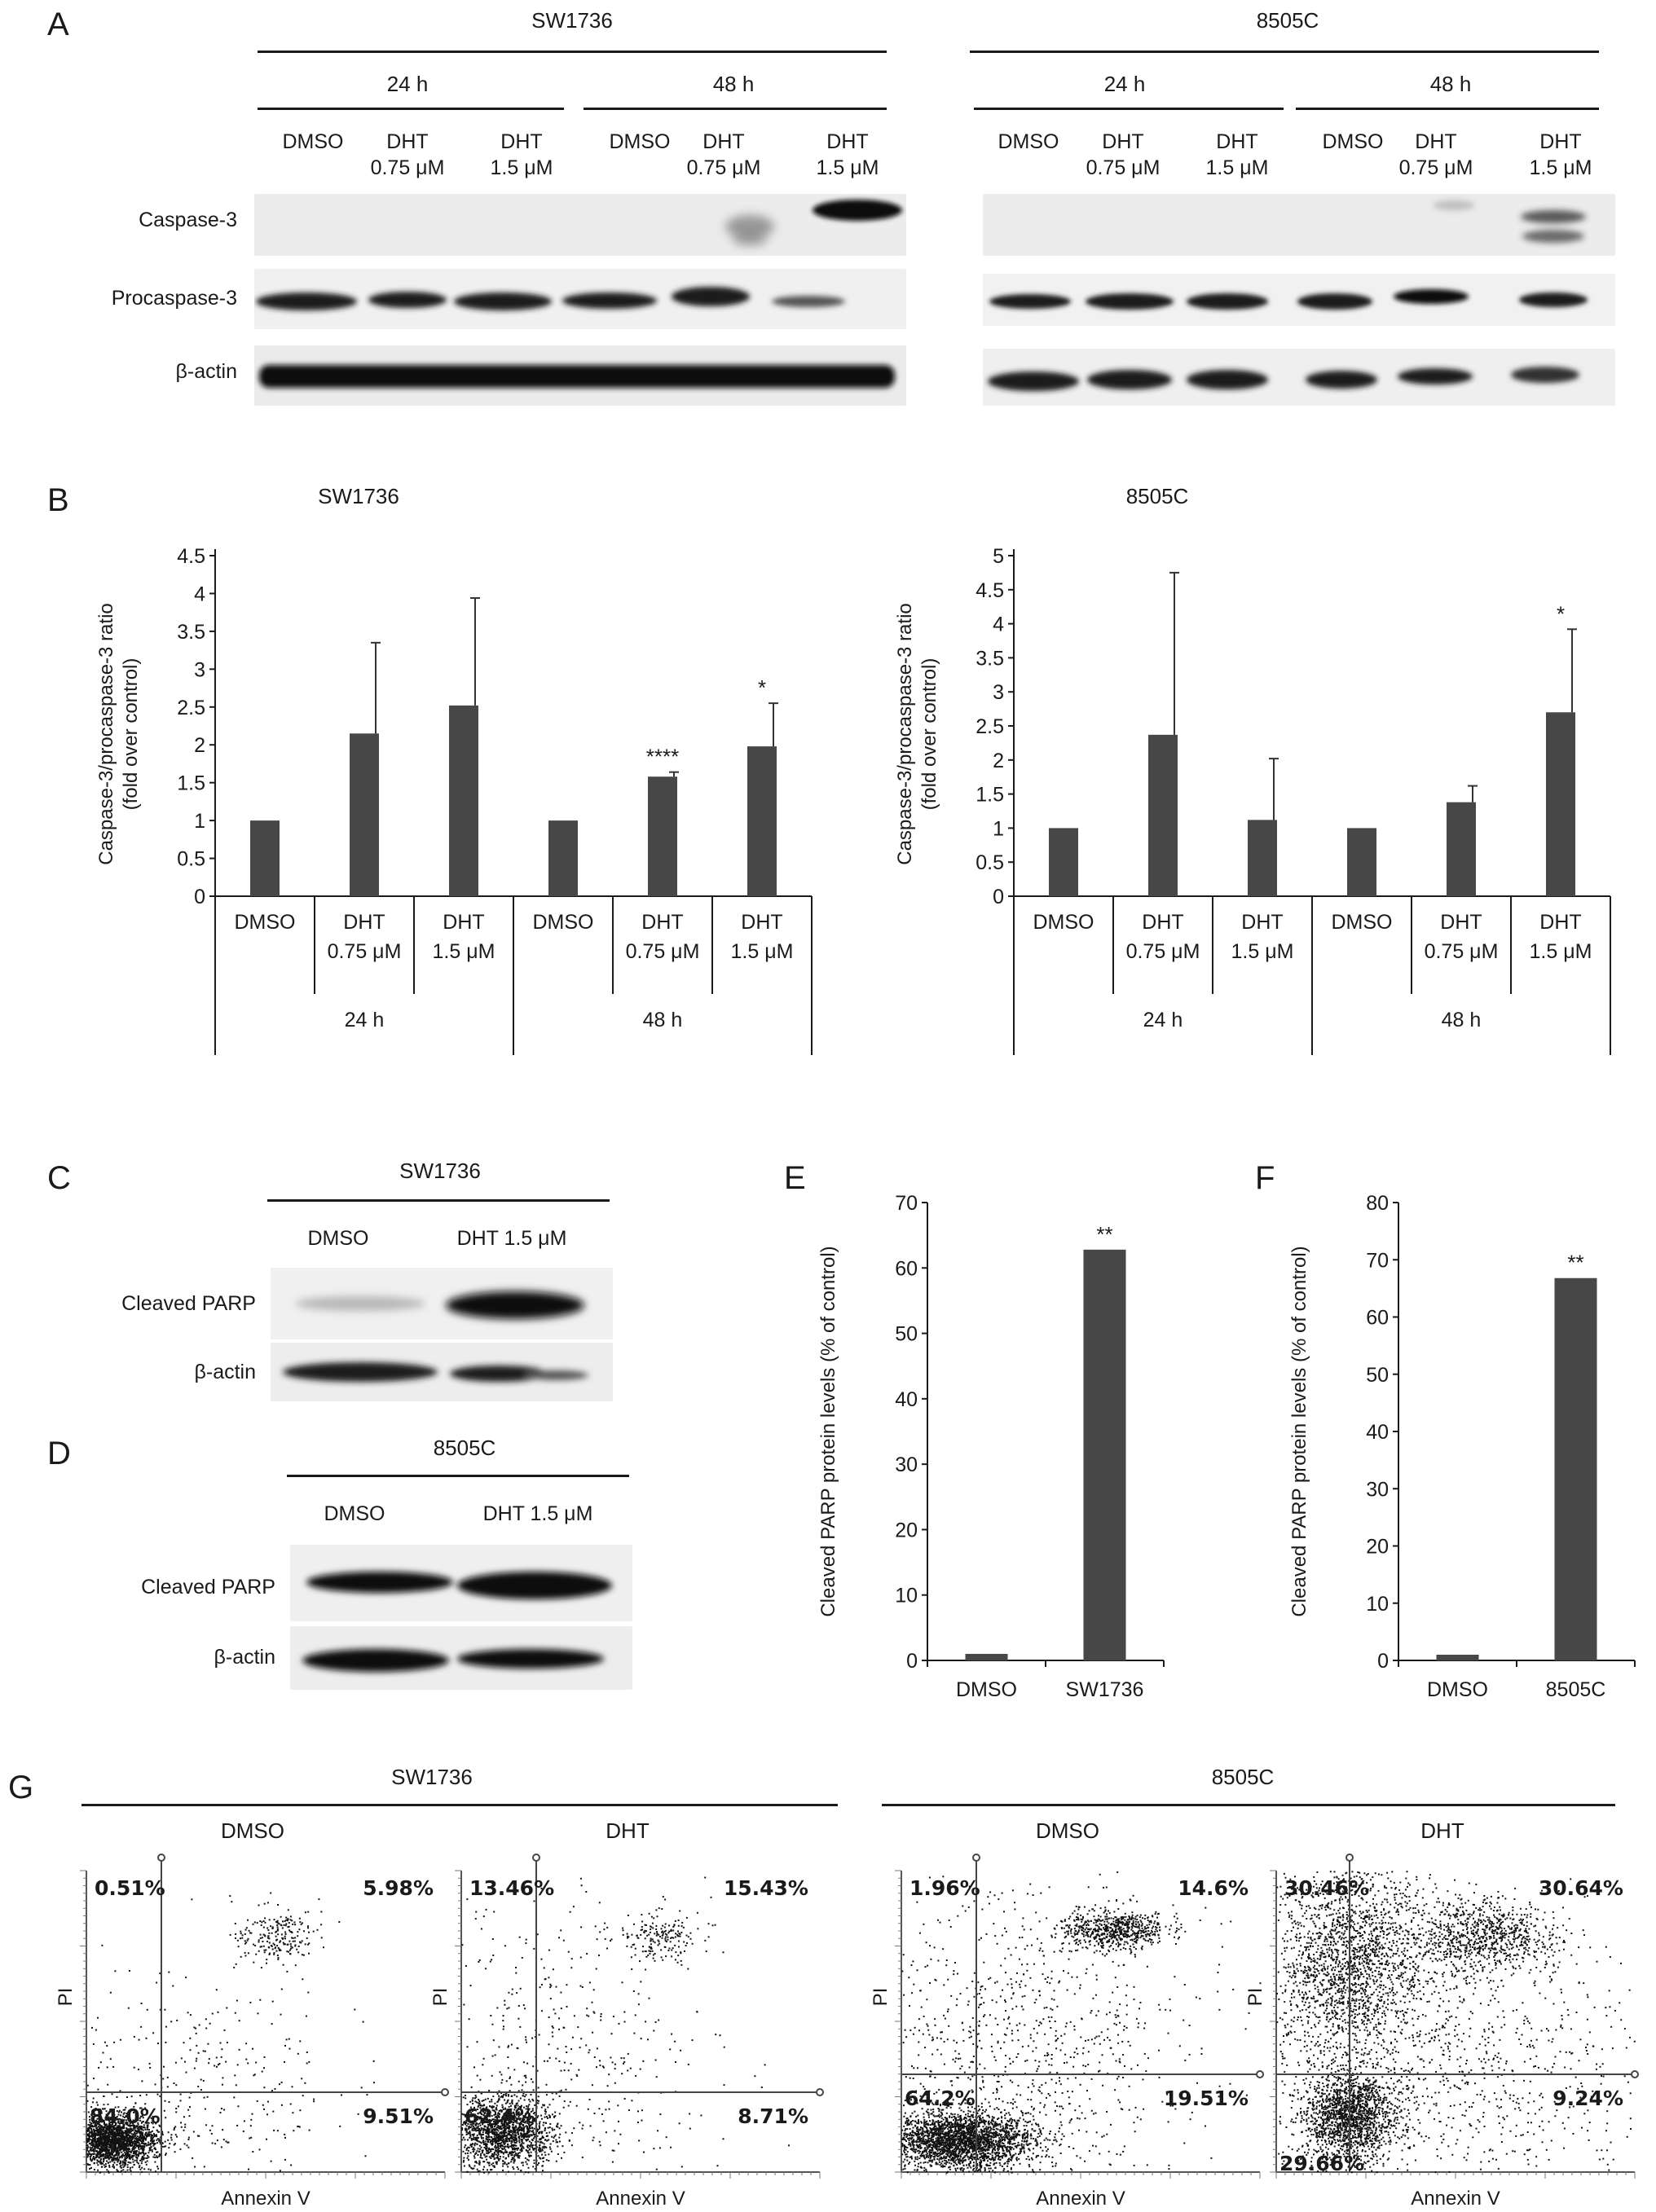  What do you see at coordinates (998, 829) in the screenshot?
I see `y-tick-label: 1` at bounding box center [998, 829].